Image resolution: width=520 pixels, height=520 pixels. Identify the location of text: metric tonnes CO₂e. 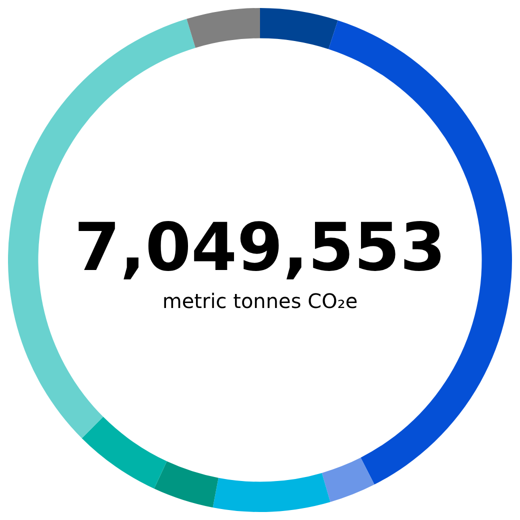
(260, 301).